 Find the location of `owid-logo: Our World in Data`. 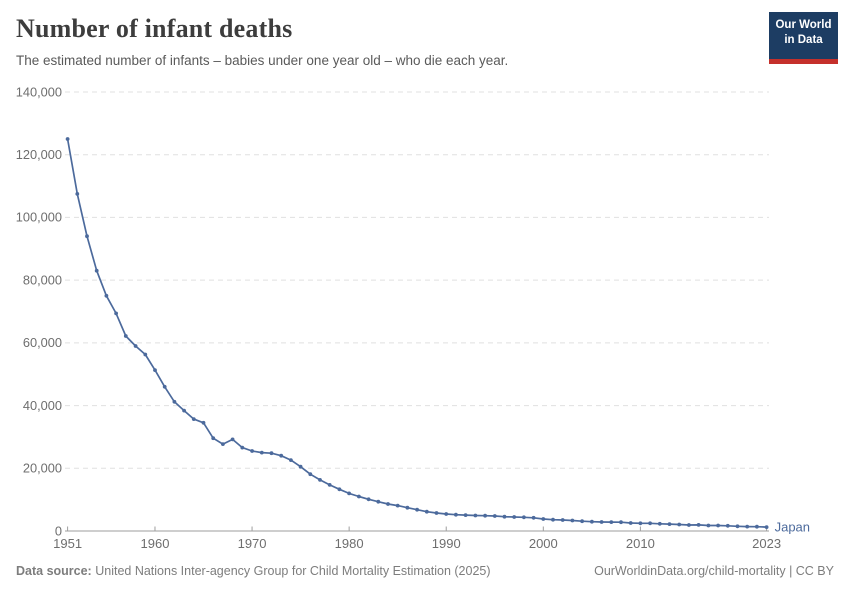

owid-logo: Our World in Data is located at coordinates (803, 38).